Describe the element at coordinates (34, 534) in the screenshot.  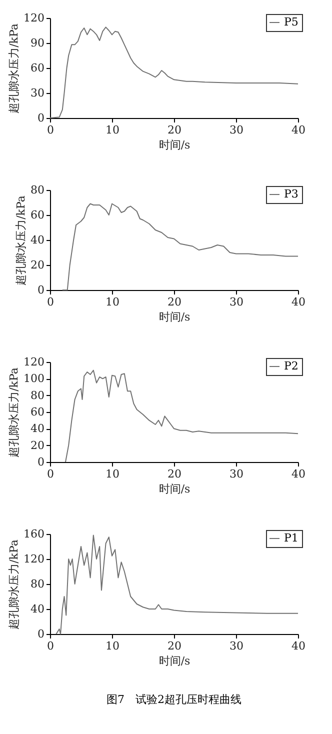
I see `y-tick-label: 160` at that location.